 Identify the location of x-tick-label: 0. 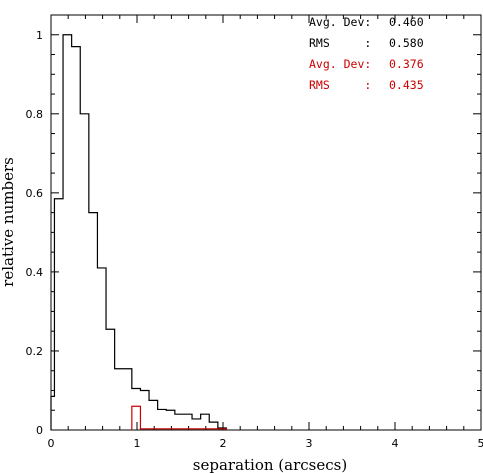
(51, 443).